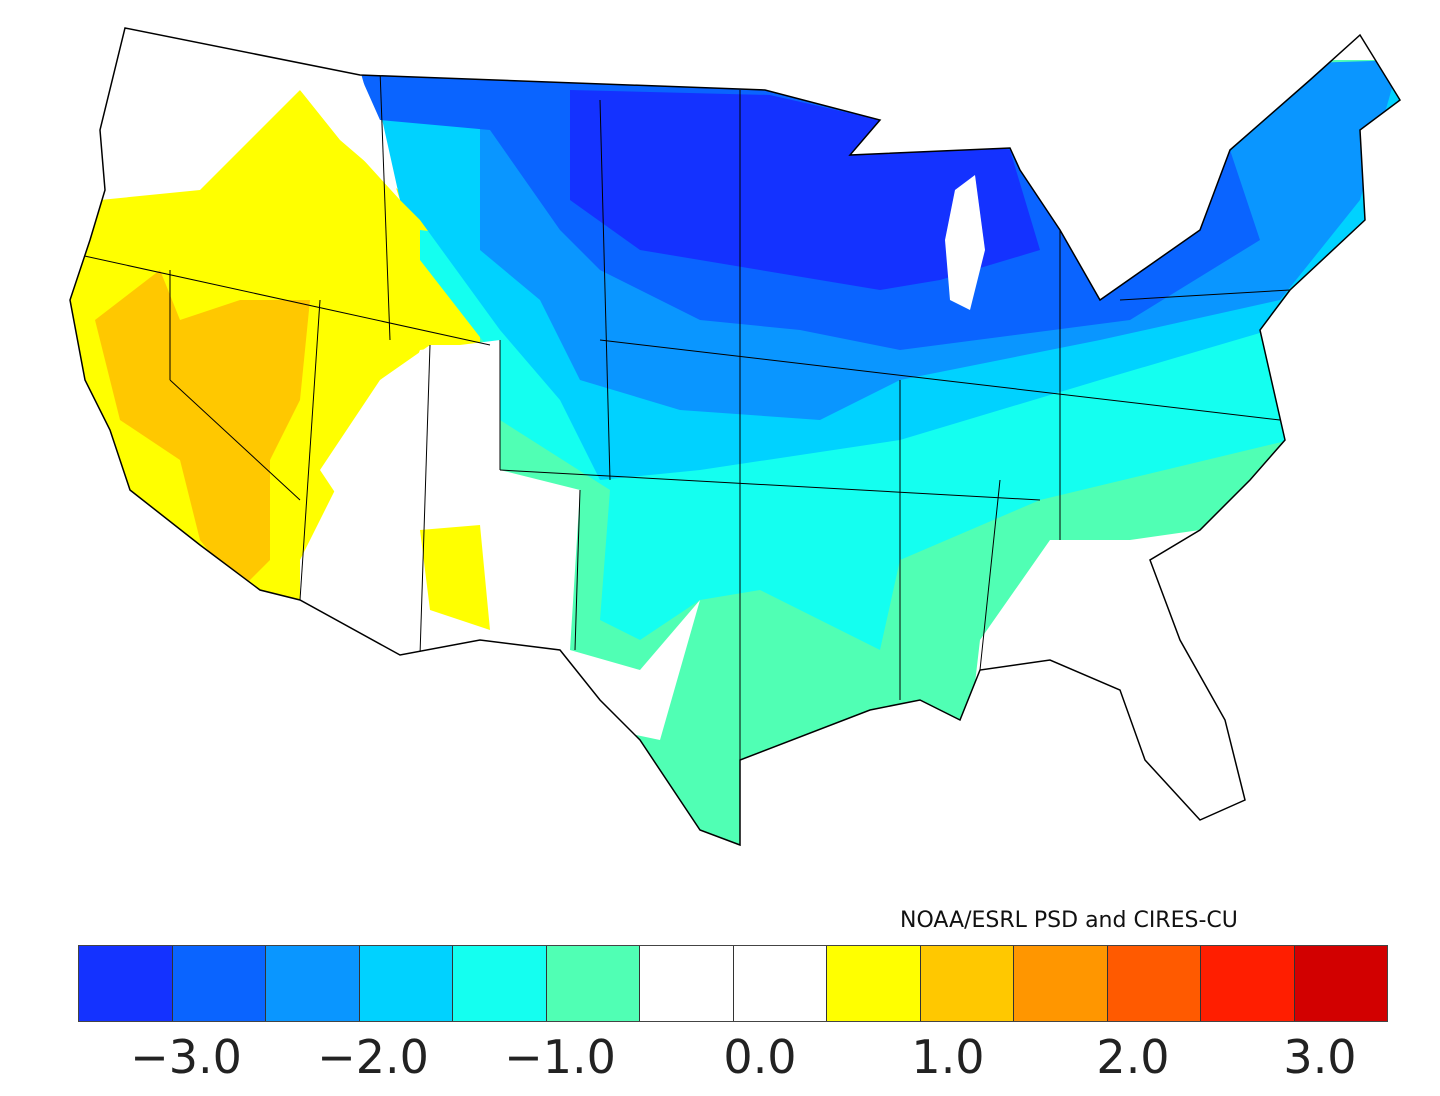 This screenshot has height=1096, width=1440. Describe the element at coordinates (500, 540) in the screenshot. I see `region-southwest-white` at that location.